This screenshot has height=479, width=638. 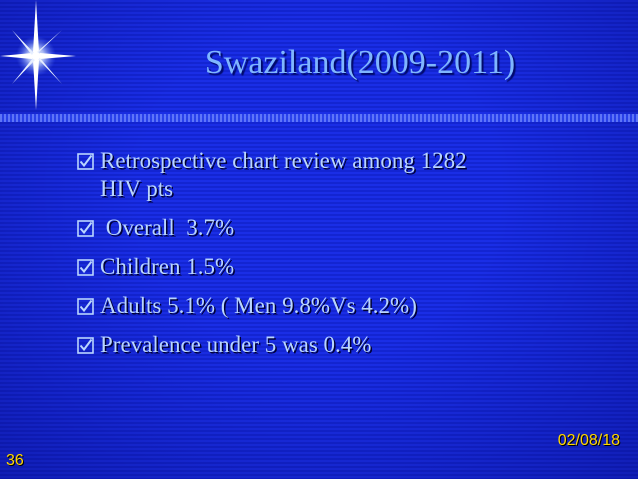 I want to click on bullet-item: Prevalence under 5 was 0.4%, so click(x=346, y=345).